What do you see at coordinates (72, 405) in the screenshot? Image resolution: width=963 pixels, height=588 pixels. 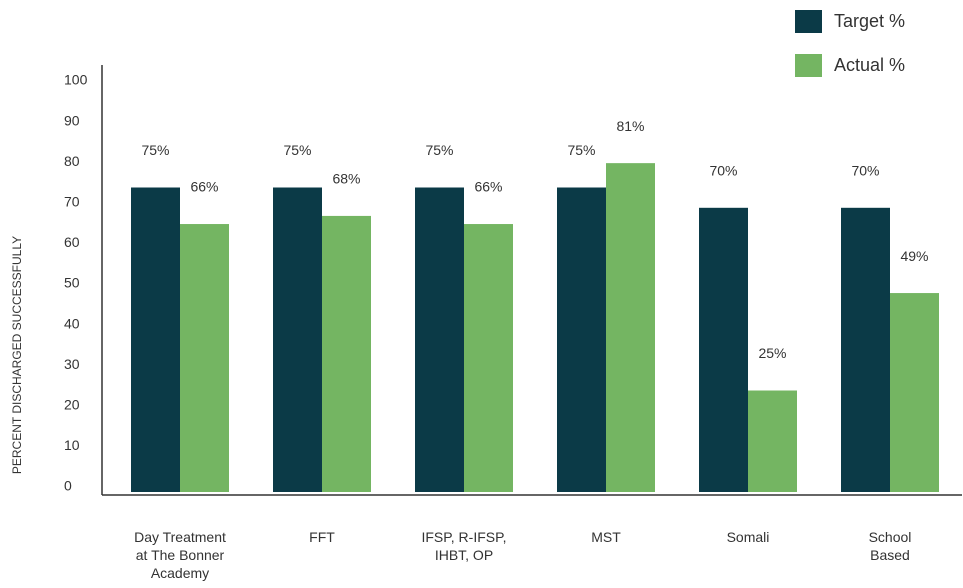 I see `y-tick-label: 20` at bounding box center [72, 405].